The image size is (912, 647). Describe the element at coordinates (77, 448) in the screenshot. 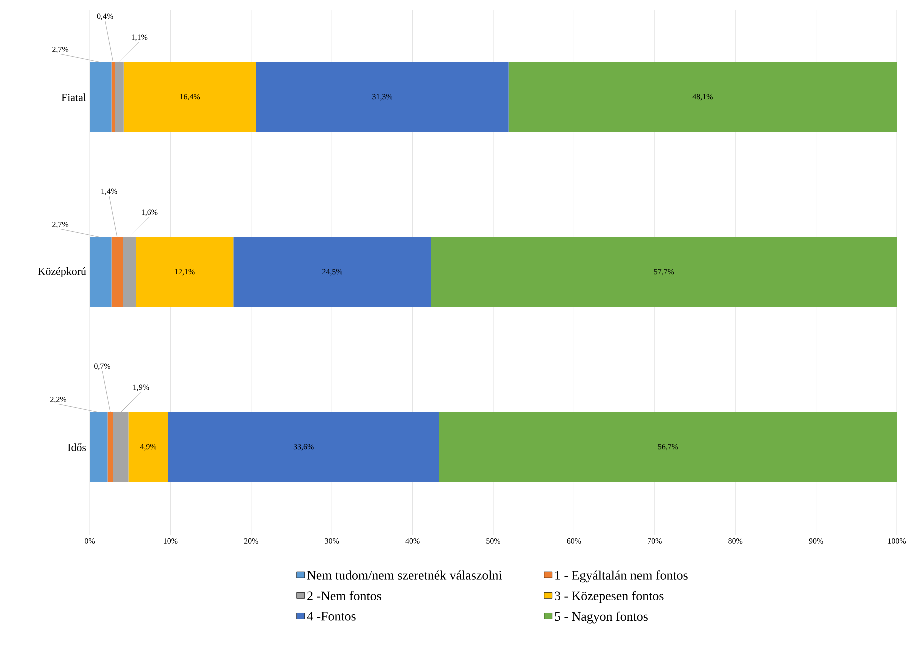

I see `y-tick-label: Idős` at that location.